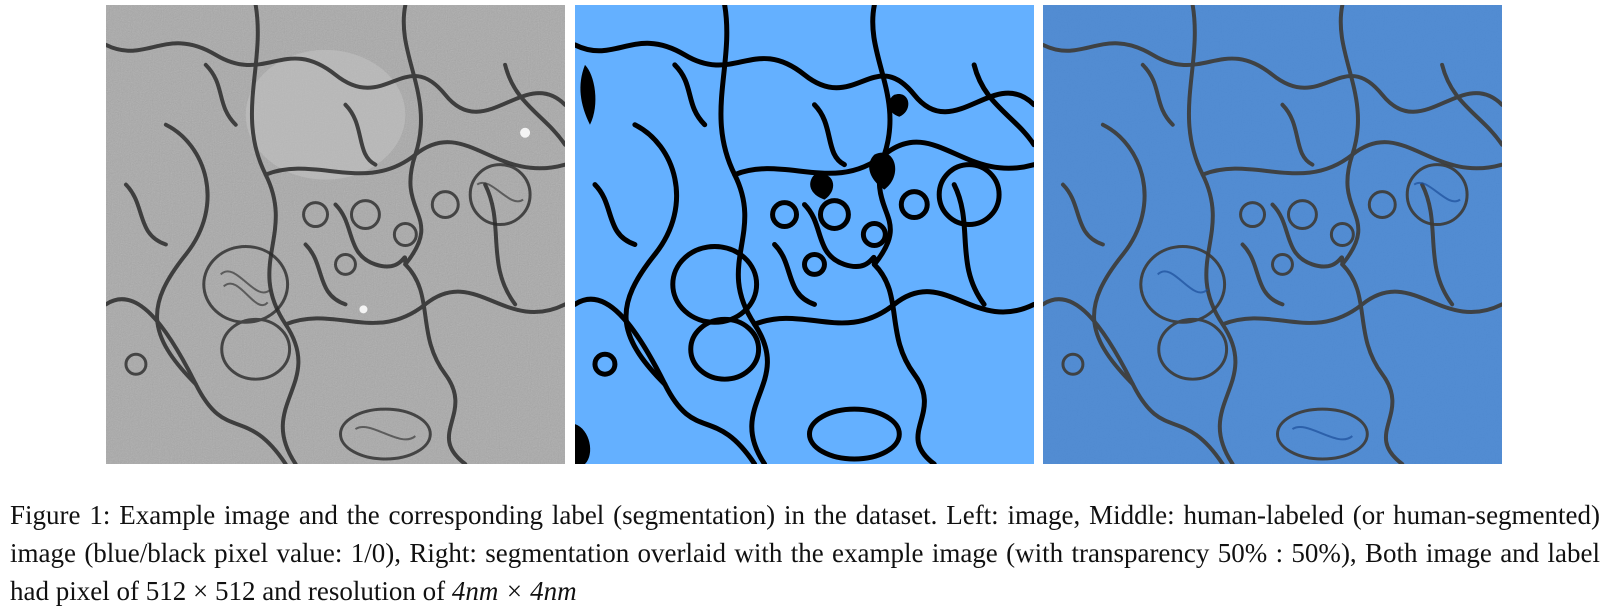 The image size is (1609, 610). Describe the element at coordinates (805, 572) in the screenshot. I see `caption-text-3: ), Both image and label had pixel of` at that location.